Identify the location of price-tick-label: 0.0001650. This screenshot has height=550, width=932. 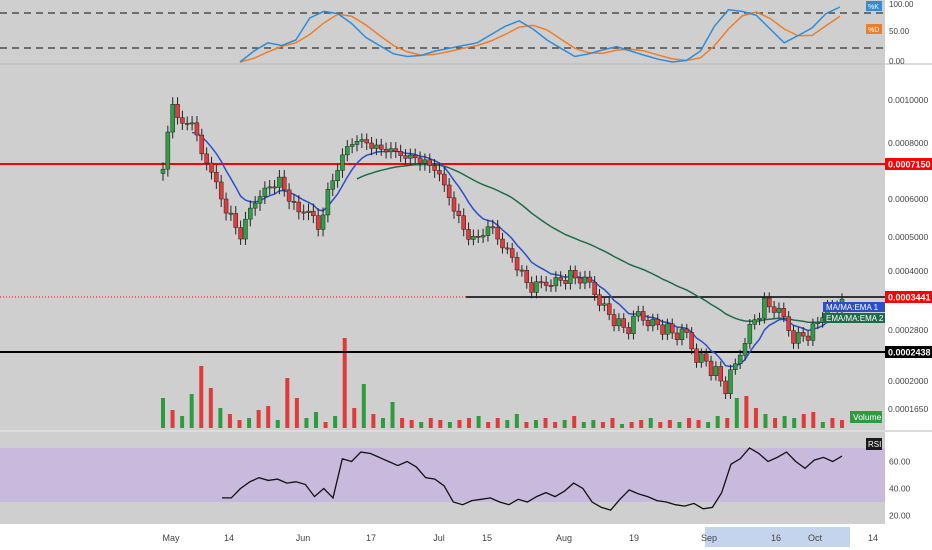
(908, 409).